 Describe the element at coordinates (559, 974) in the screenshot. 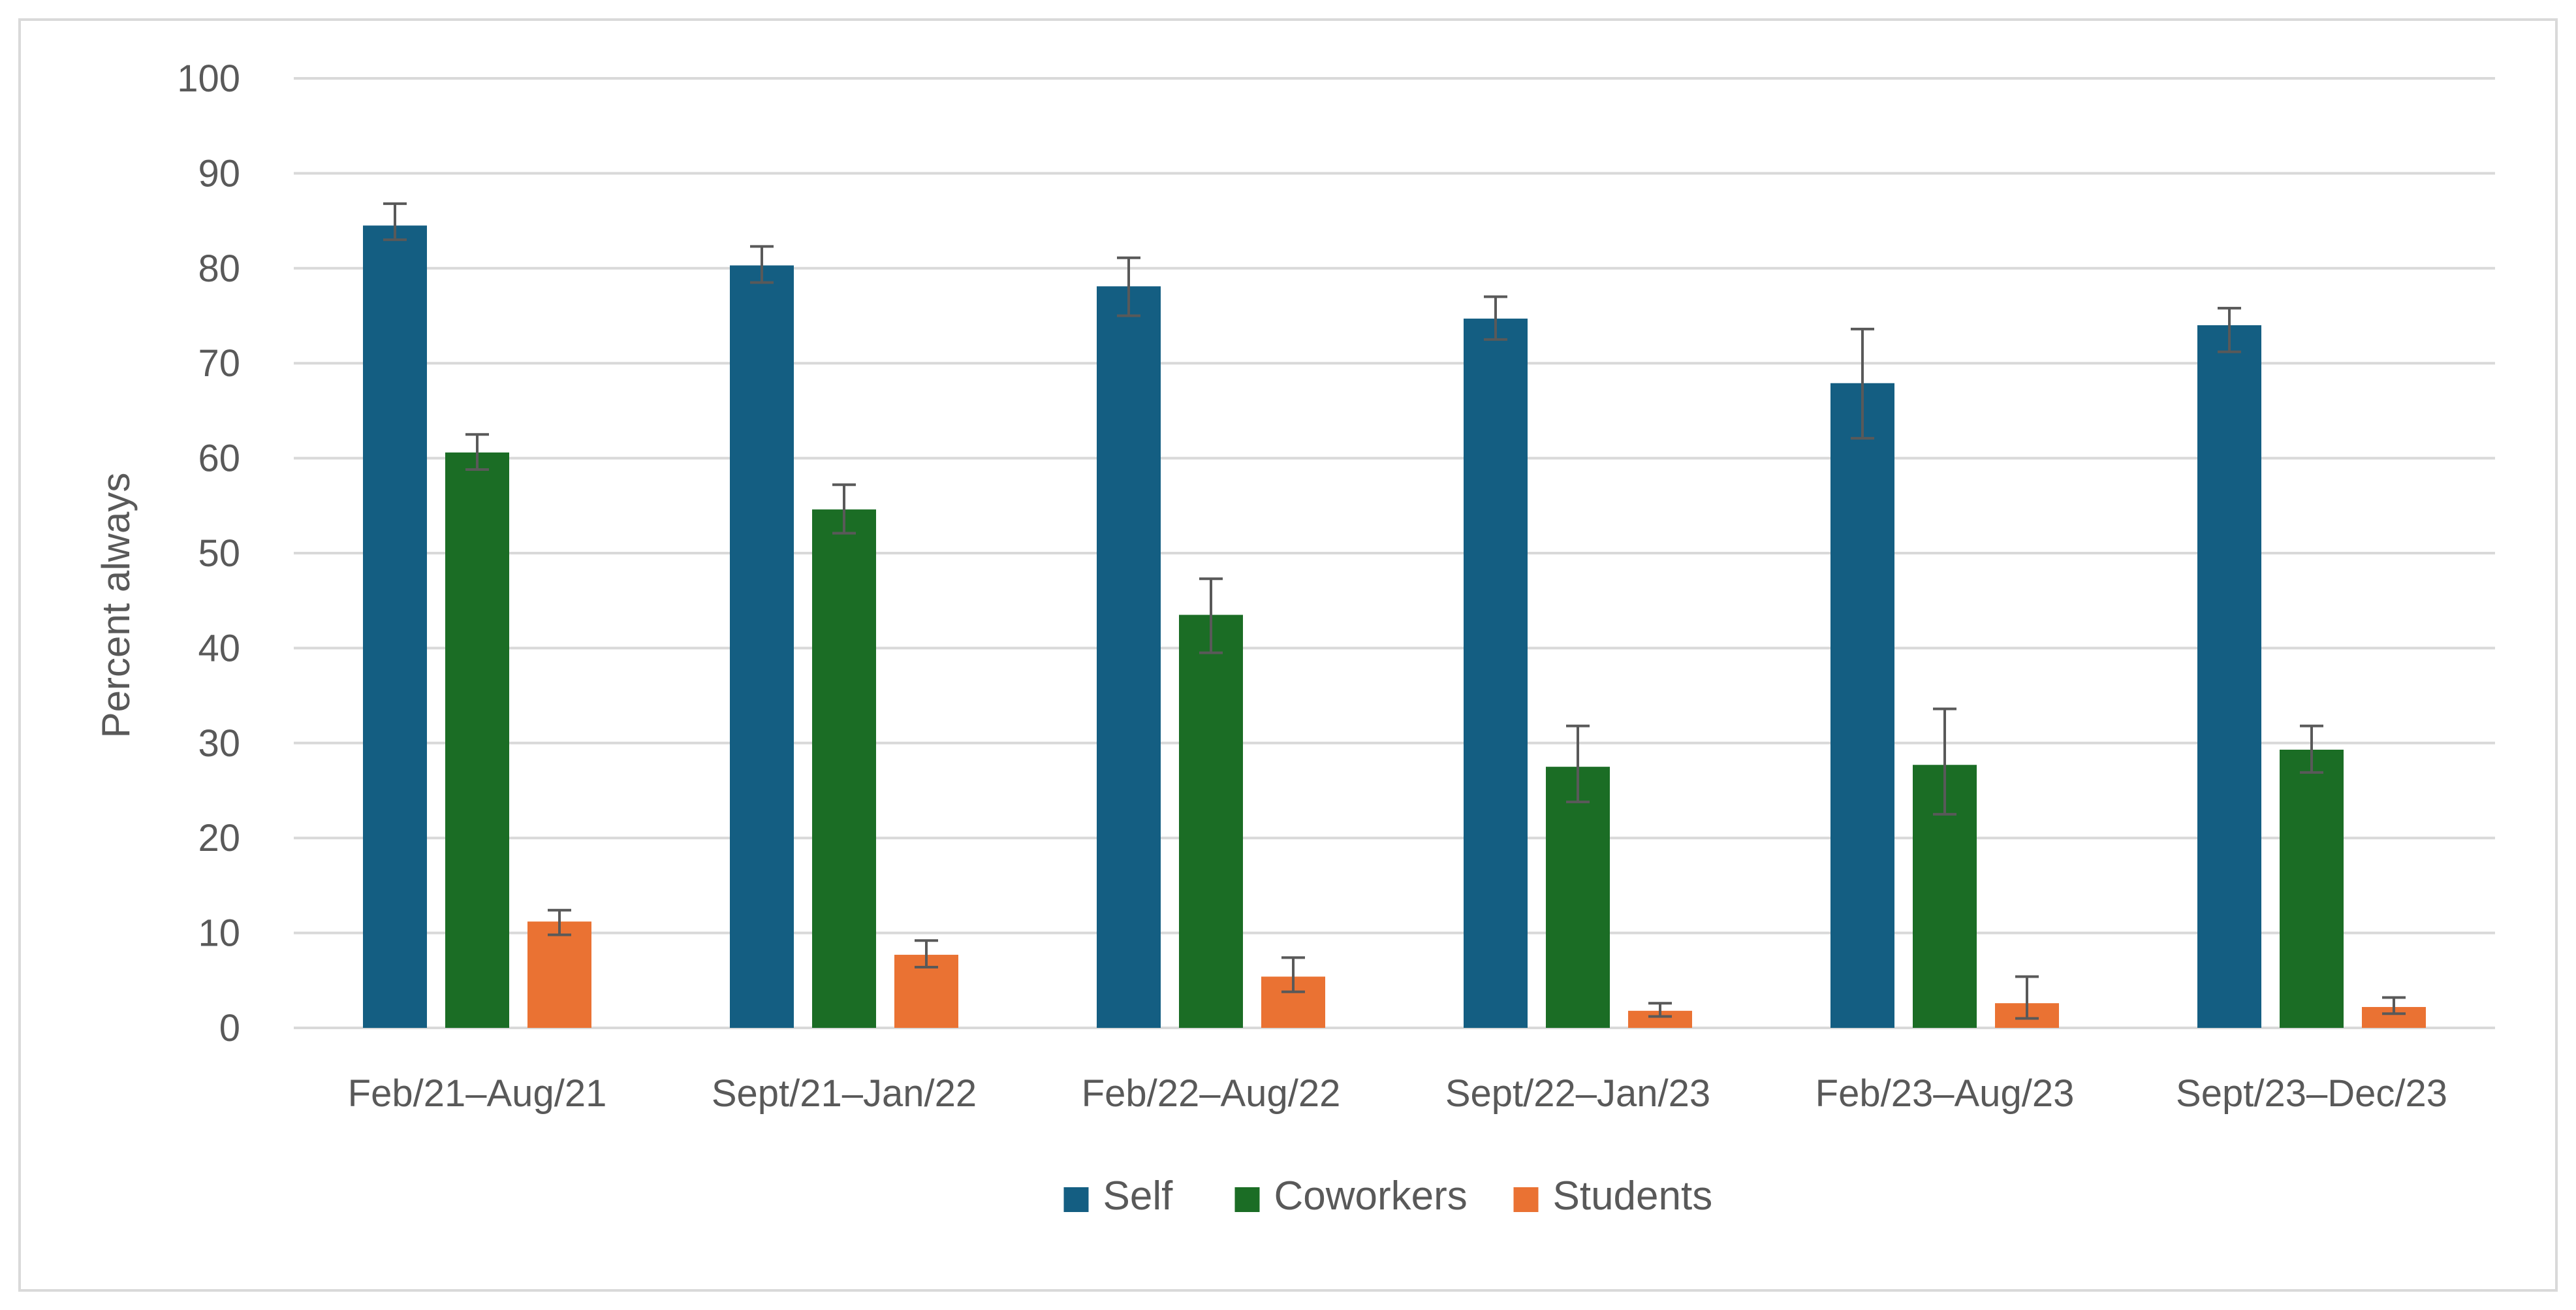

I see `bar-students` at that location.